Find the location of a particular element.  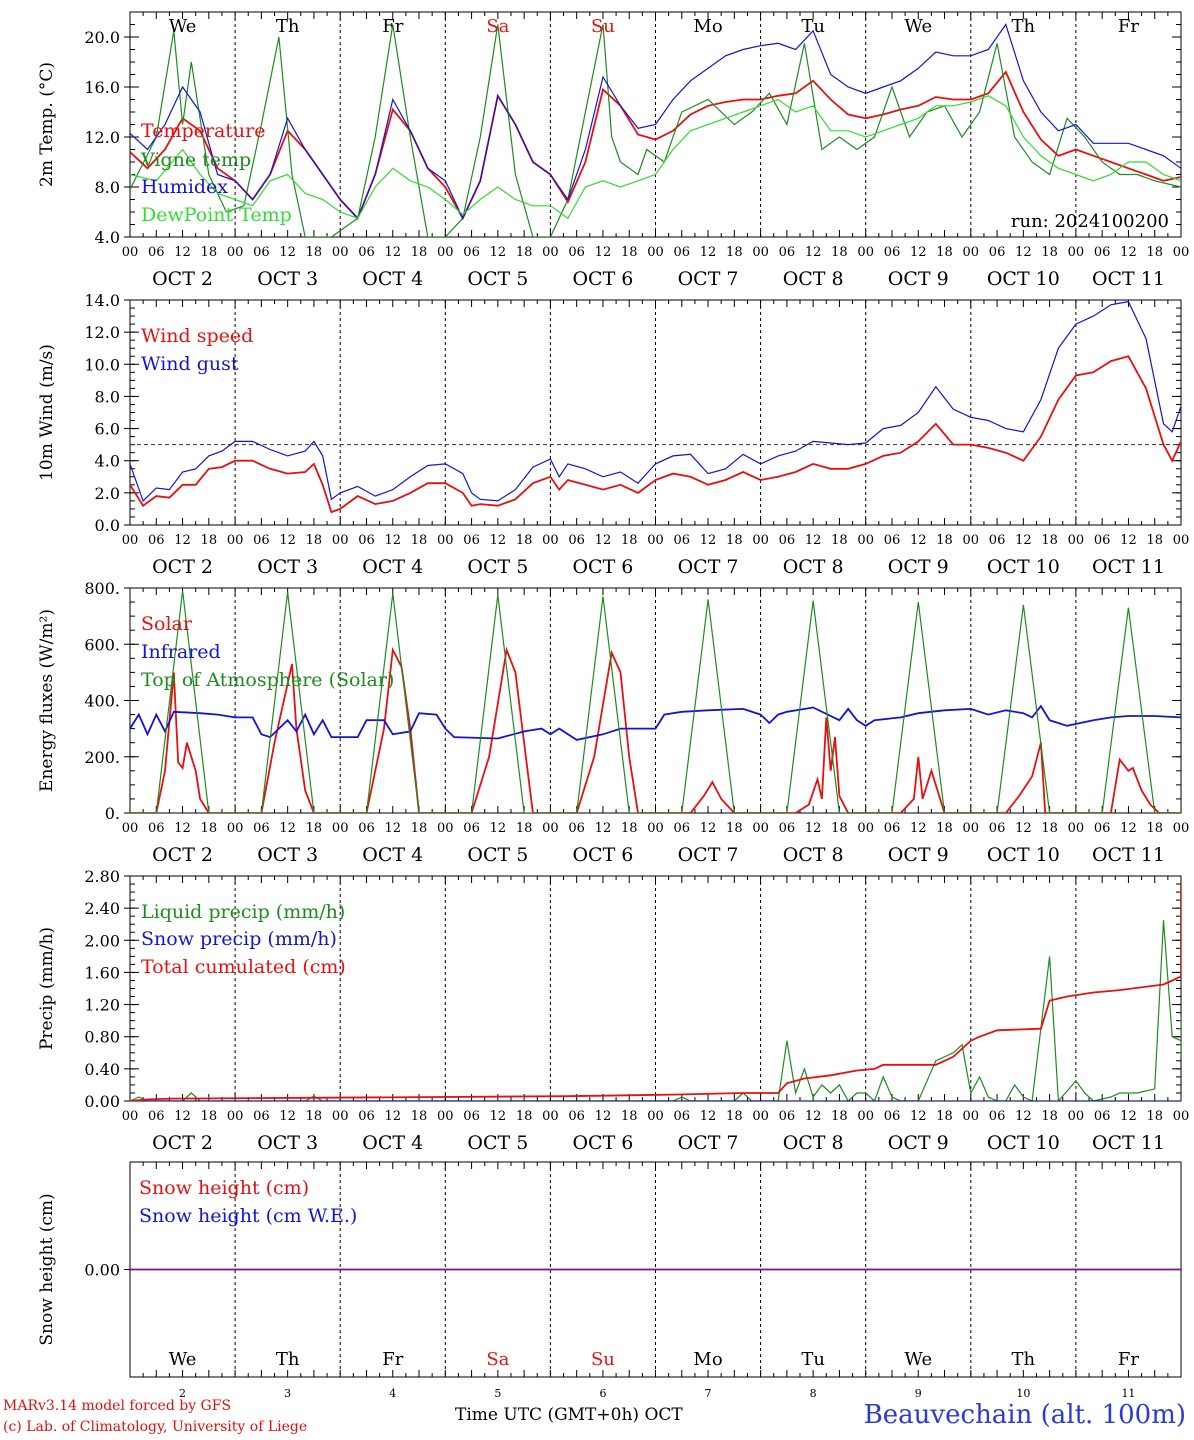

weekday-label: Su is located at coordinates (603, 26).